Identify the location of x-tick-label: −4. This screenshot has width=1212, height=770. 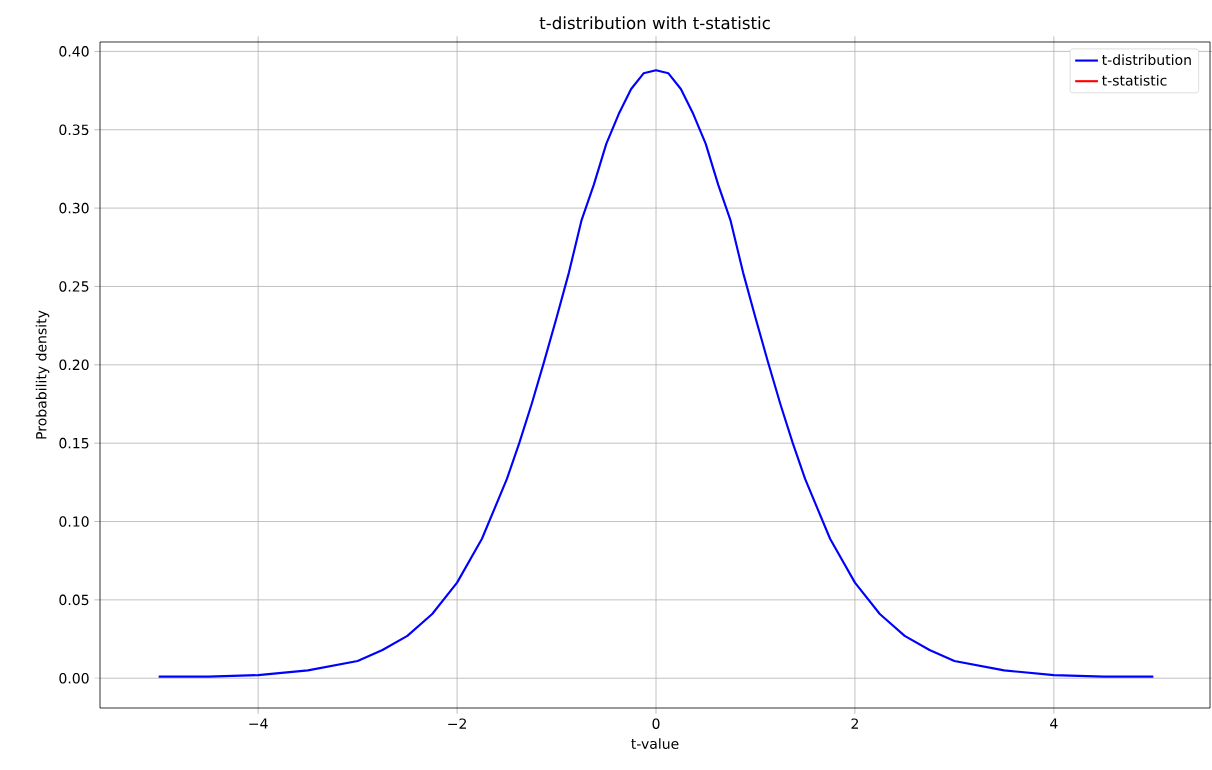
(258, 723).